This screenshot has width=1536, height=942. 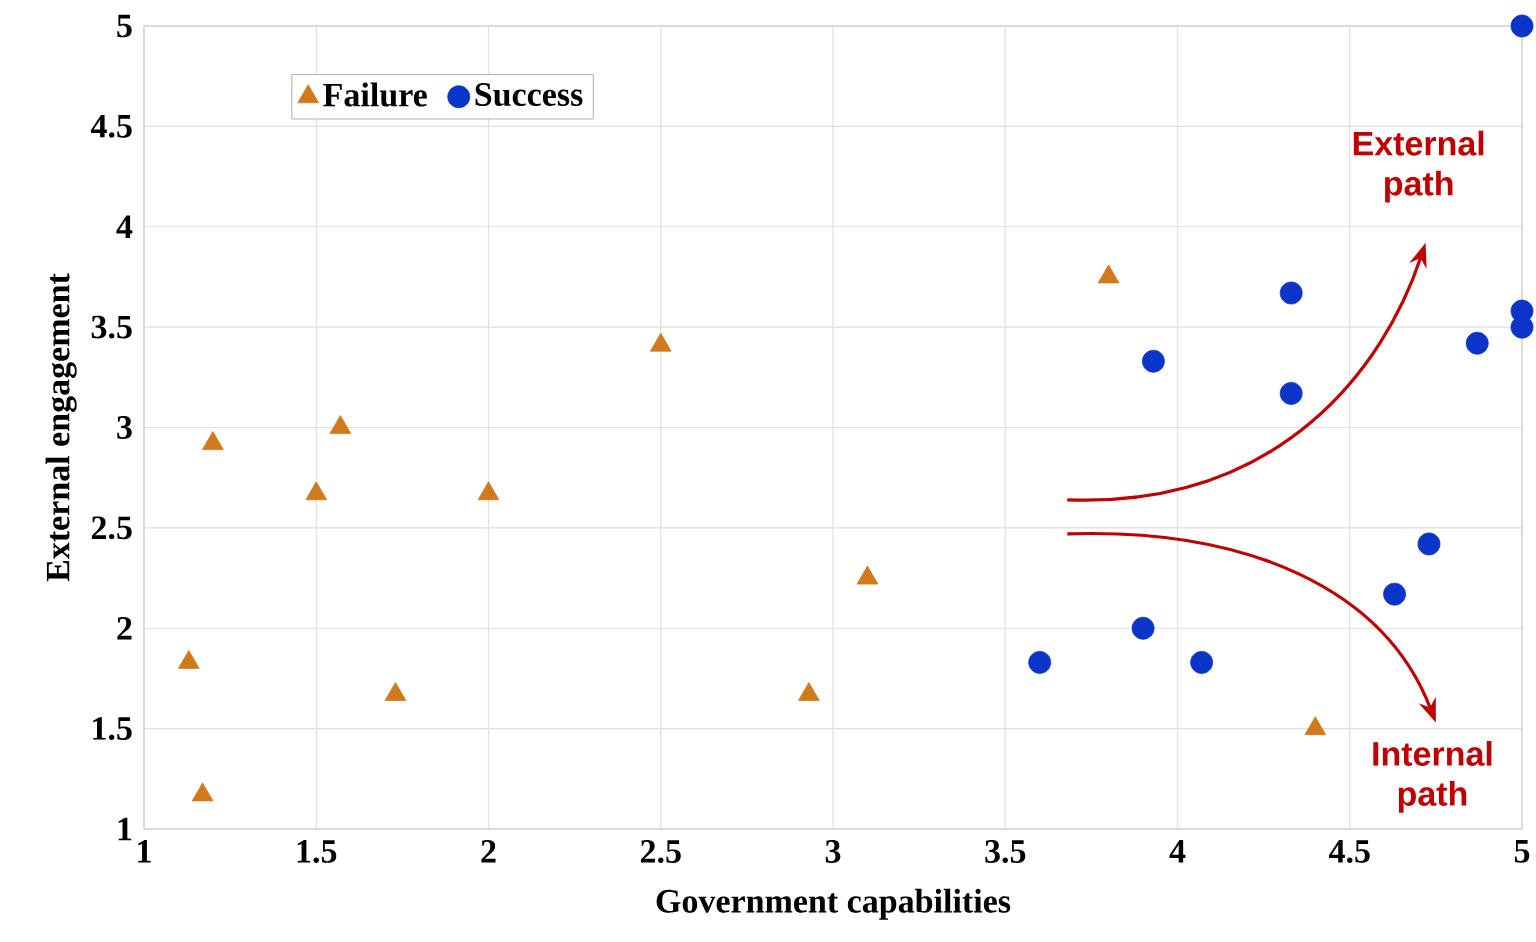 I want to click on y-tick-label: 4.5, so click(x=111, y=126).